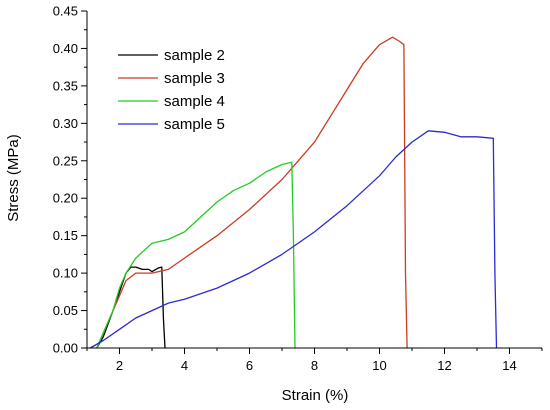 The width and height of the screenshot is (550, 410). Describe the element at coordinates (65, 310) in the screenshot. I see `y-tick-label: 0.05` at that location.